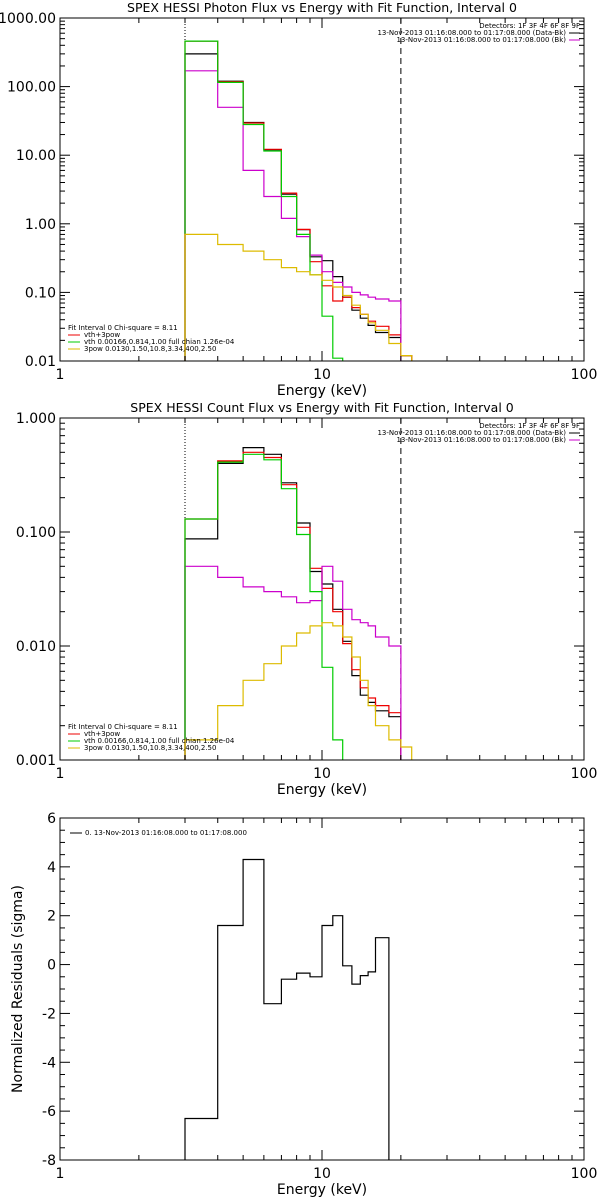 This screenshot has height=1204, width=600. What do you see at coordinates (51, 917) in the screenshot?
I see `y-tick-label: 2` at bounding box center [51, 917].